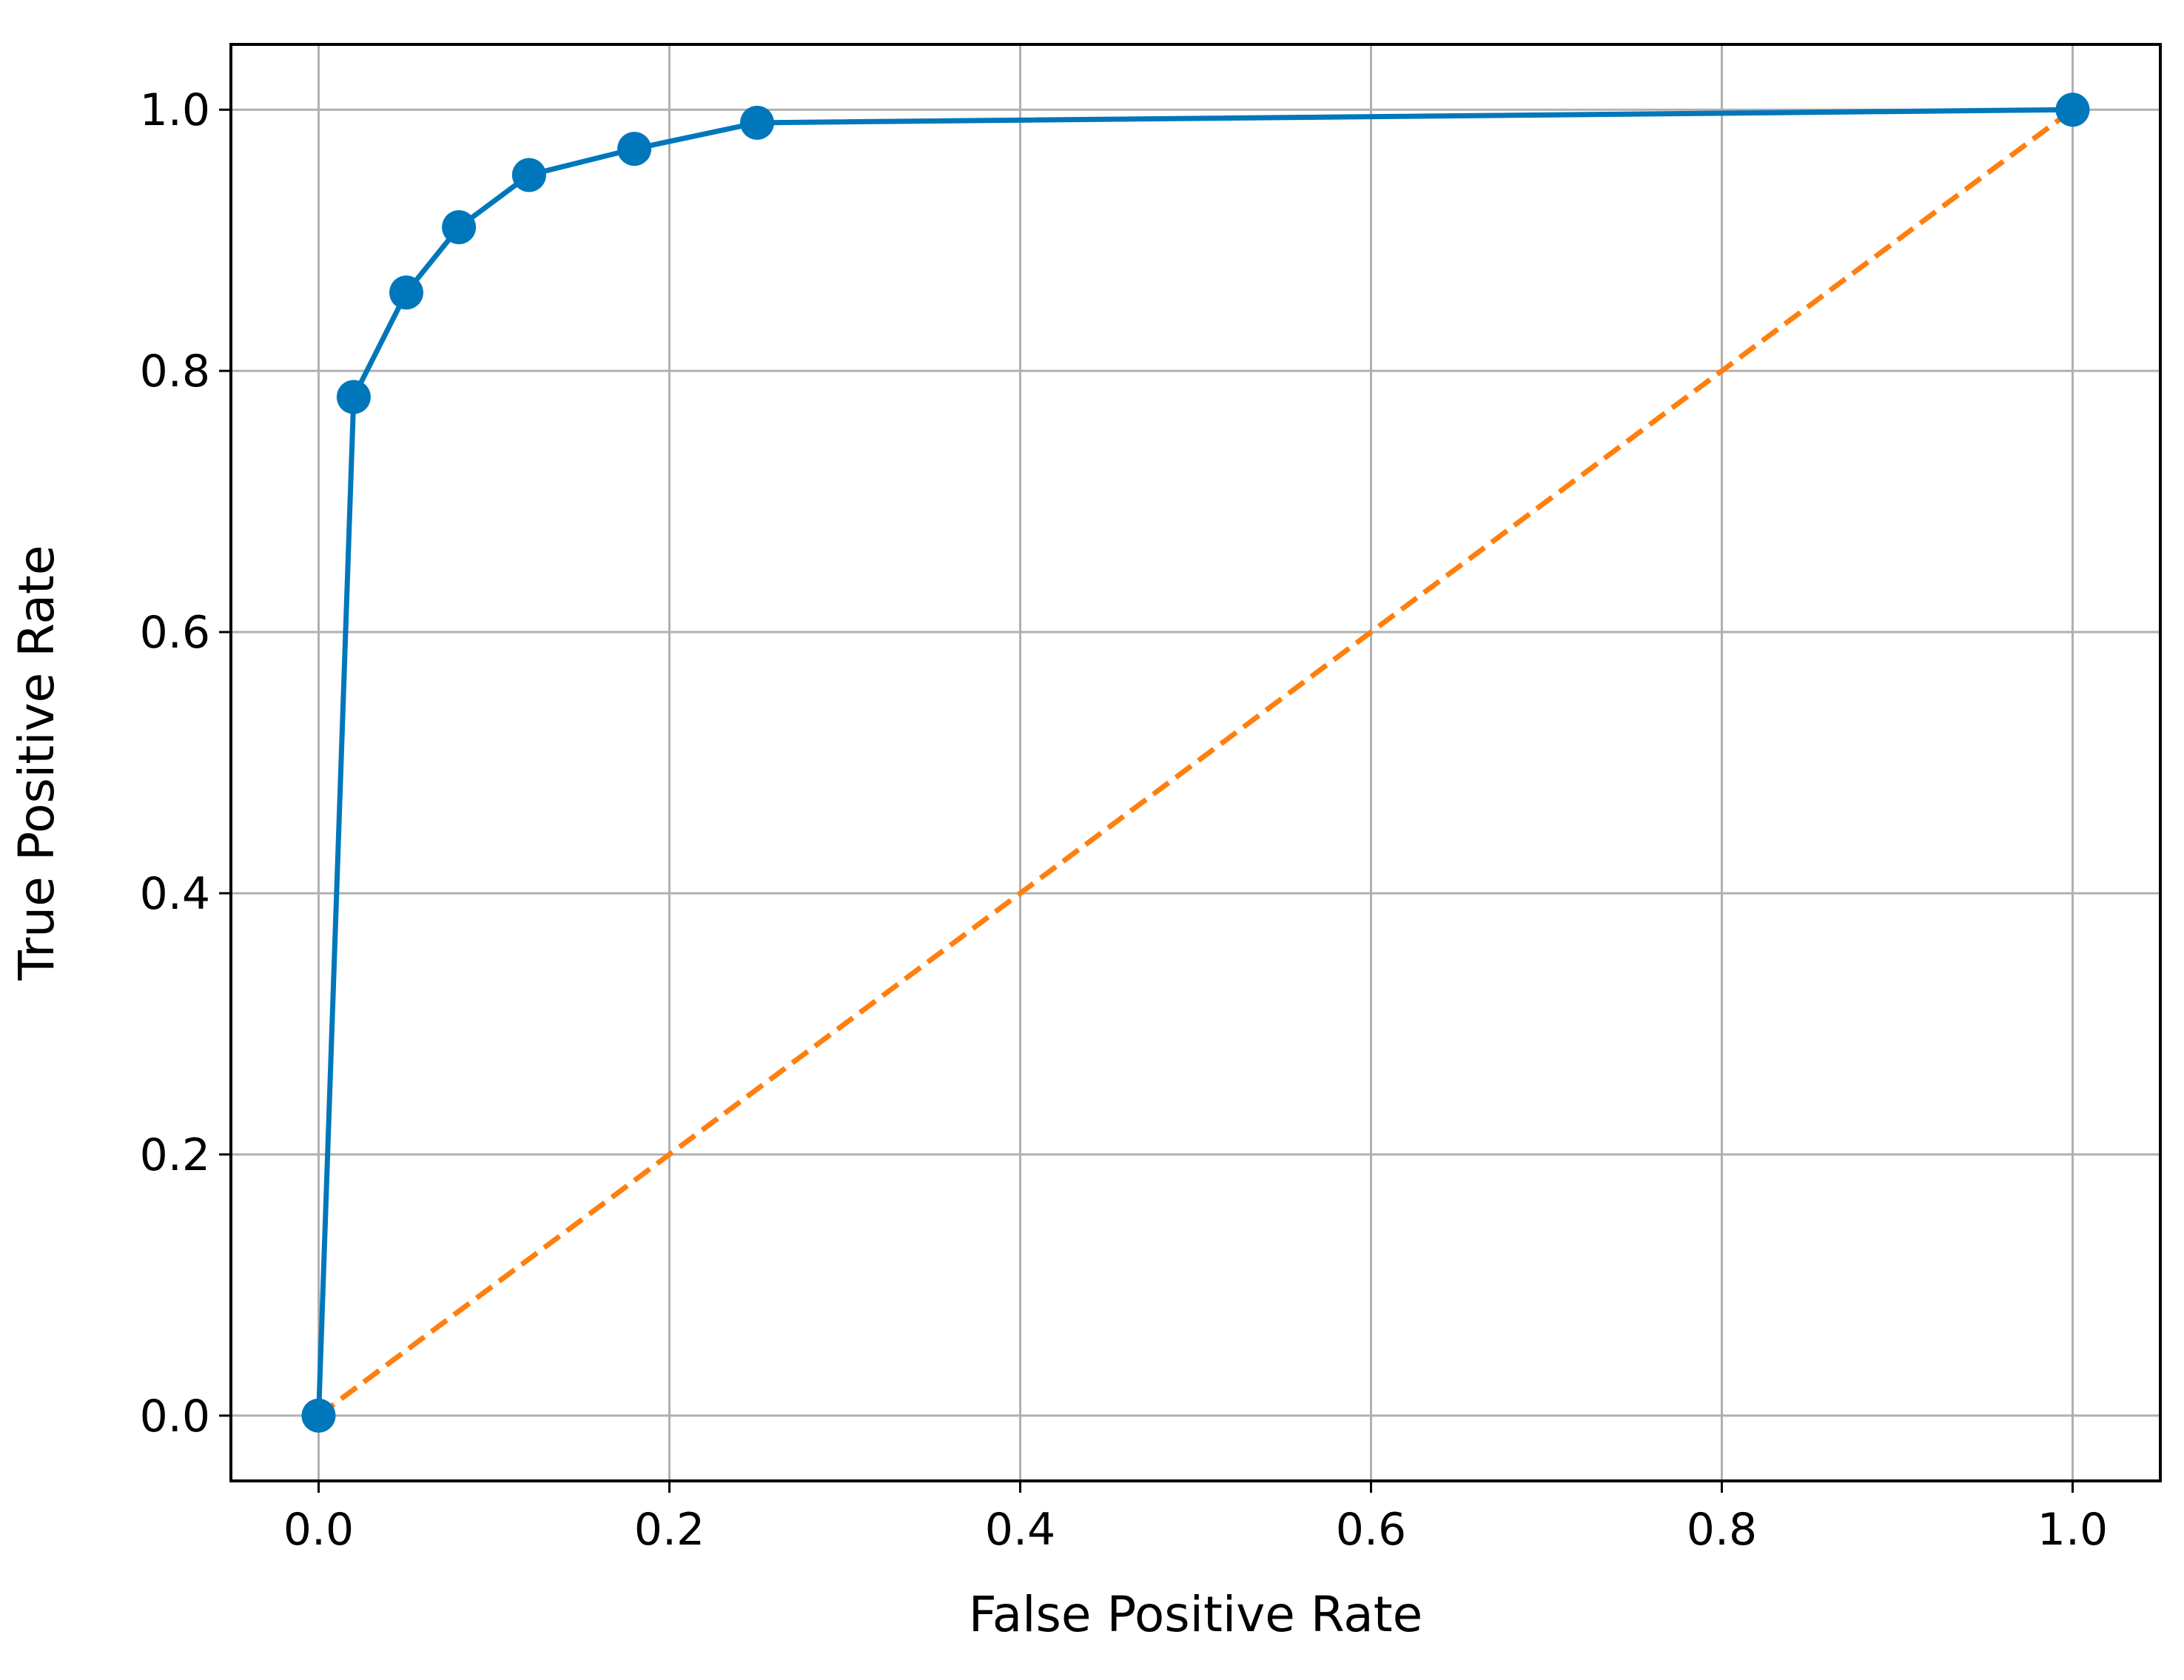  Describe the element at coordinates (1195, 1614) in the screenshot. I see `x-axis-label: False Positive Rate` at that location.